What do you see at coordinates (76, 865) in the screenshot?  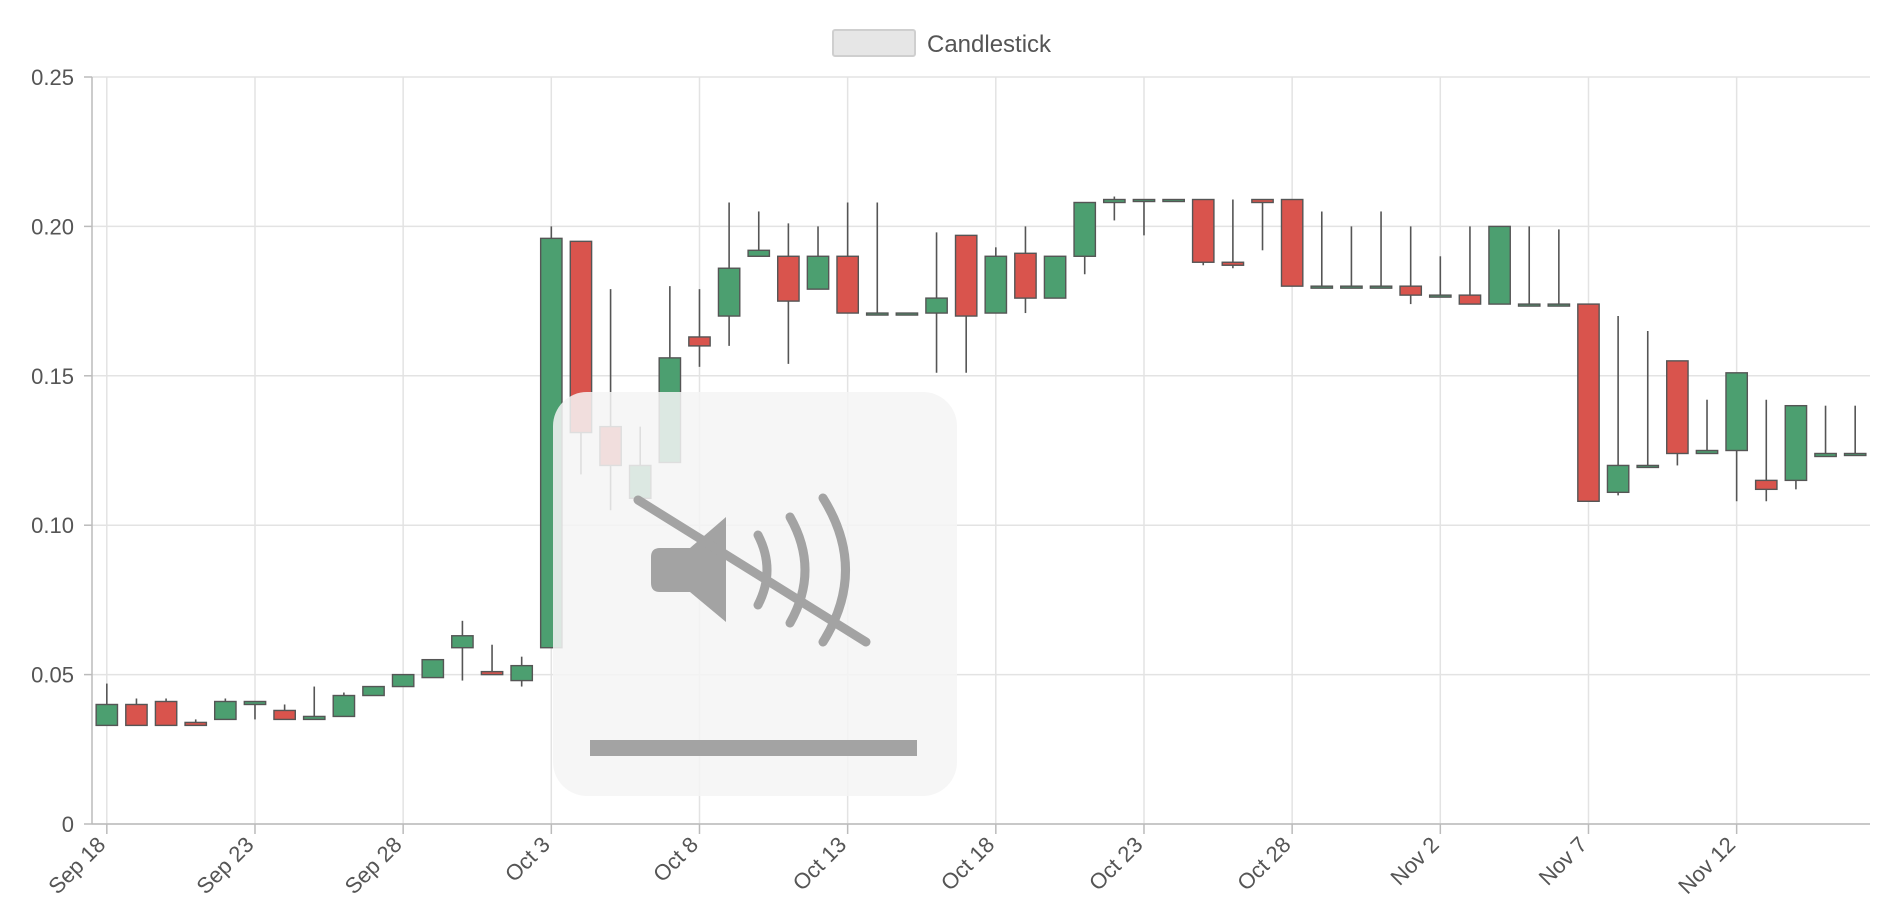 I see `x-tick-label: Sep 18` at bounding box center [76, 865].